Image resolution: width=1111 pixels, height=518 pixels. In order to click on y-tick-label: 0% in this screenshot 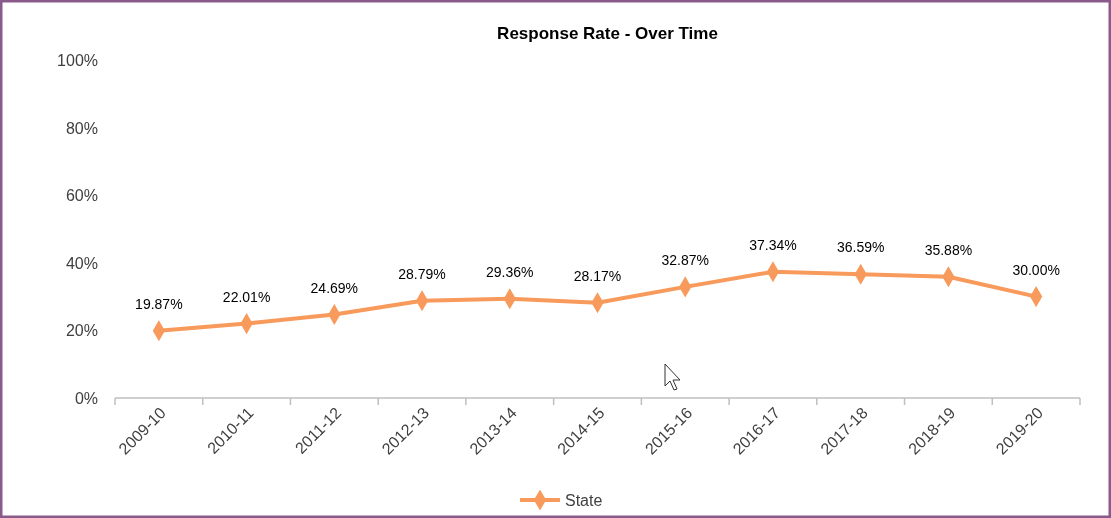, I will do `click(86, 398)`.